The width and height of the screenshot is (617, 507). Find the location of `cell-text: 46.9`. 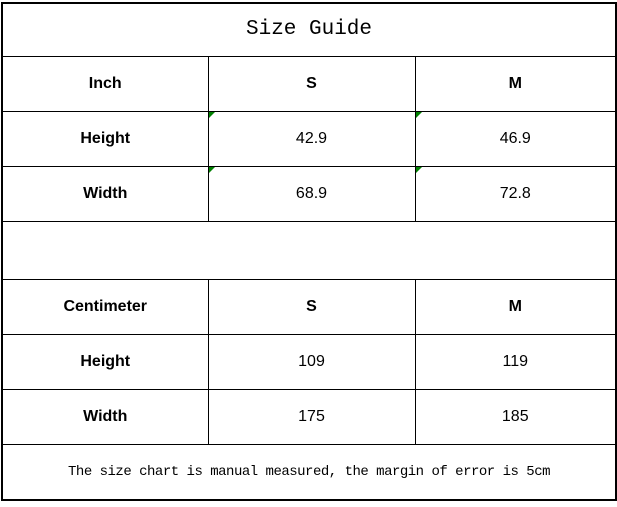

cell-text: 46.9 is located at coordinates (515, 138).